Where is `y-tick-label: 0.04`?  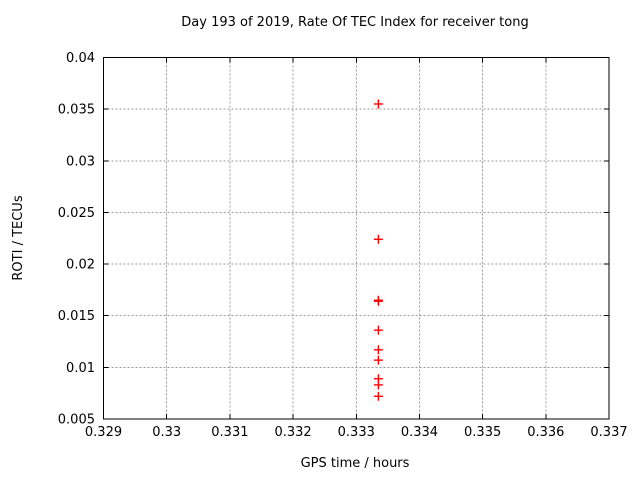
y-tick-label: 0.04 is located at coordinates (80, 58).